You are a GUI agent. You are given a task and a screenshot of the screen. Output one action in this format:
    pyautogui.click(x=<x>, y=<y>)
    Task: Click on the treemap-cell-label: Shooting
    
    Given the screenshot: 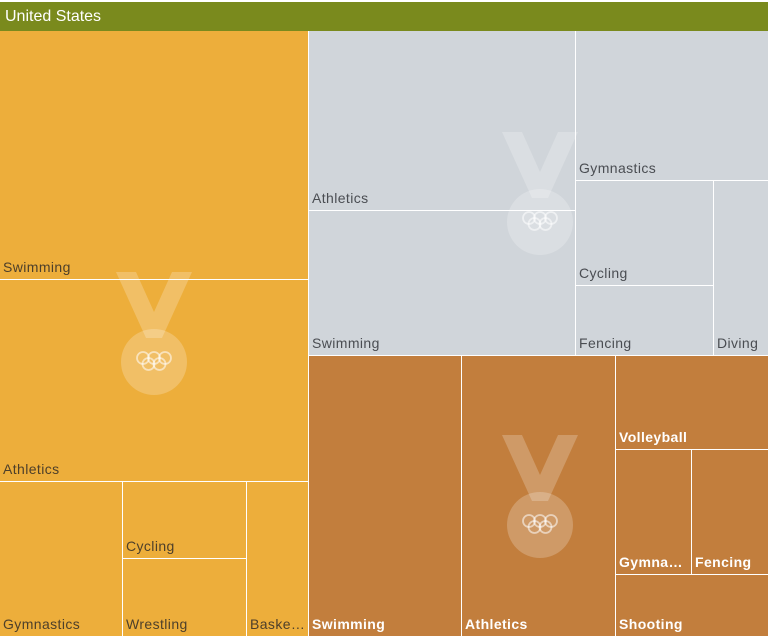 What is the action you would take?
    pyautogui.click(x=651, y=624)
    